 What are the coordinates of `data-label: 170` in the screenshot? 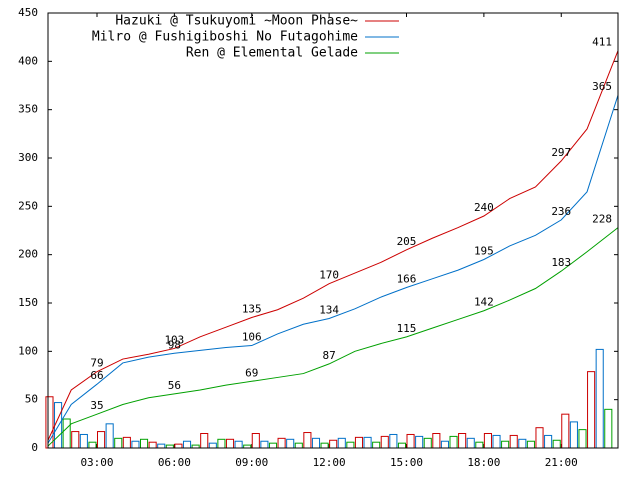 It's located at (329, 275).